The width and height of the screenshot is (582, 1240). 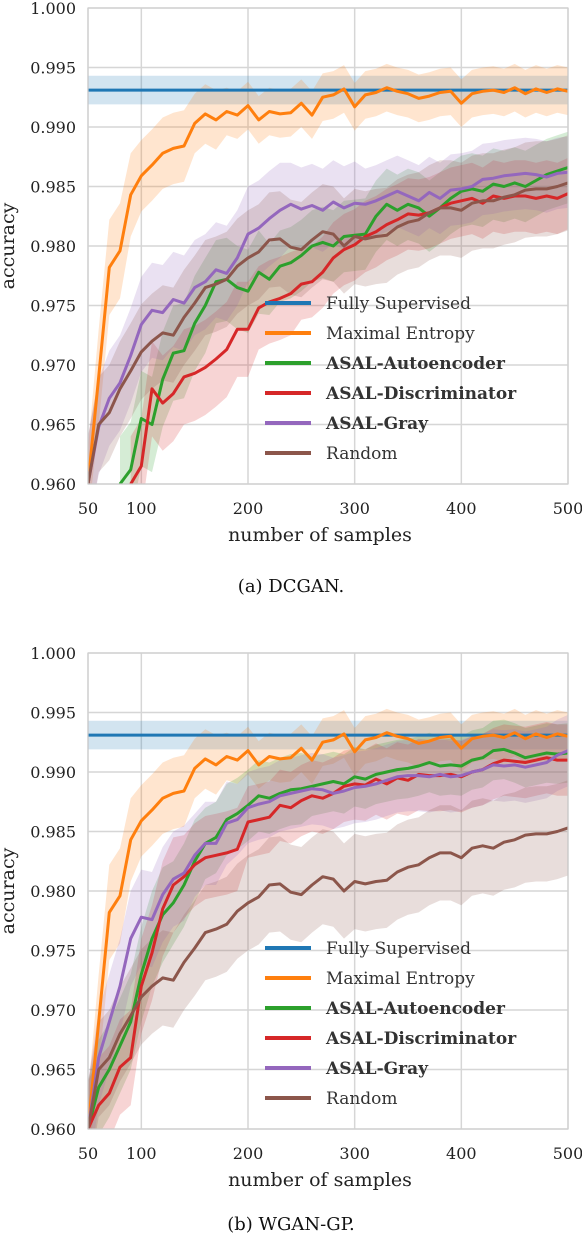 I want to click on figure-caption: (b) WGAN-GP., so click(x=291, y=1224).